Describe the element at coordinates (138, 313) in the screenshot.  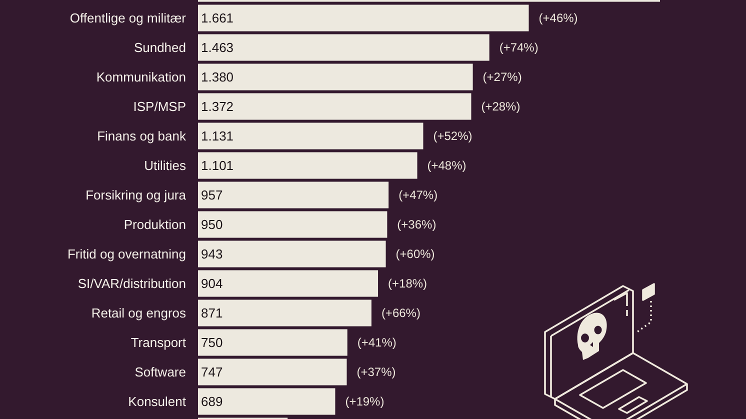
I see `y-tick-label: Retail og engros` at that location.